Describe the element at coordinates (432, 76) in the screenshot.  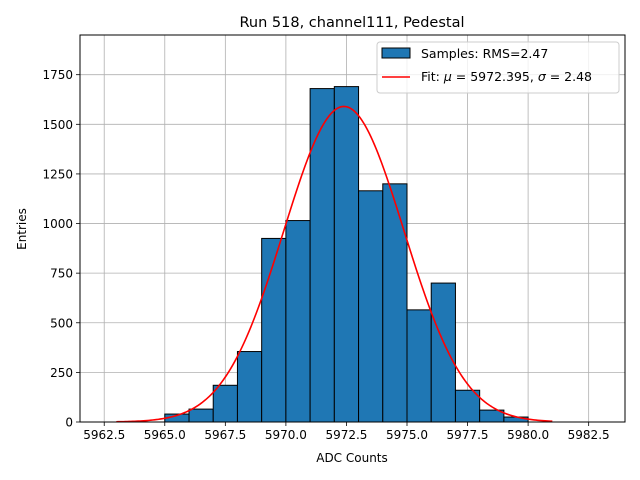
I see `legend-fit-prefix: Fit:` at that location.